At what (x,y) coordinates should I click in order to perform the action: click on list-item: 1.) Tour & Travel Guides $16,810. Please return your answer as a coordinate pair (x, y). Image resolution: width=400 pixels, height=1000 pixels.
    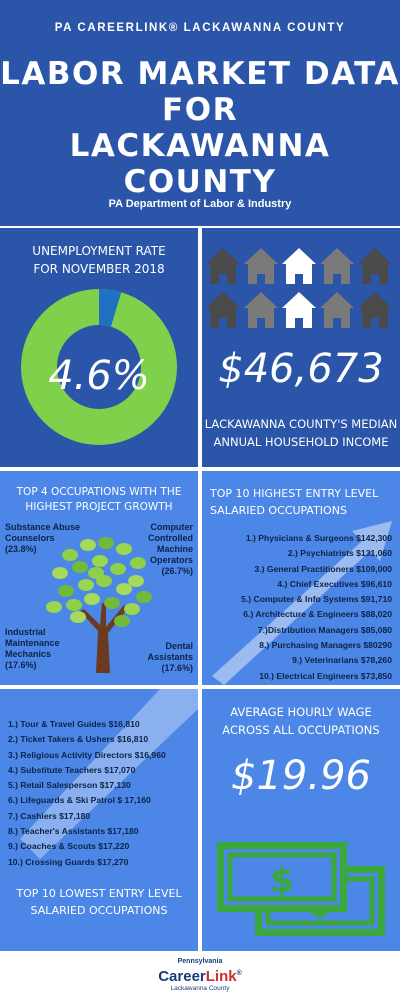
    Looking at the image, I should click on (74, 724).